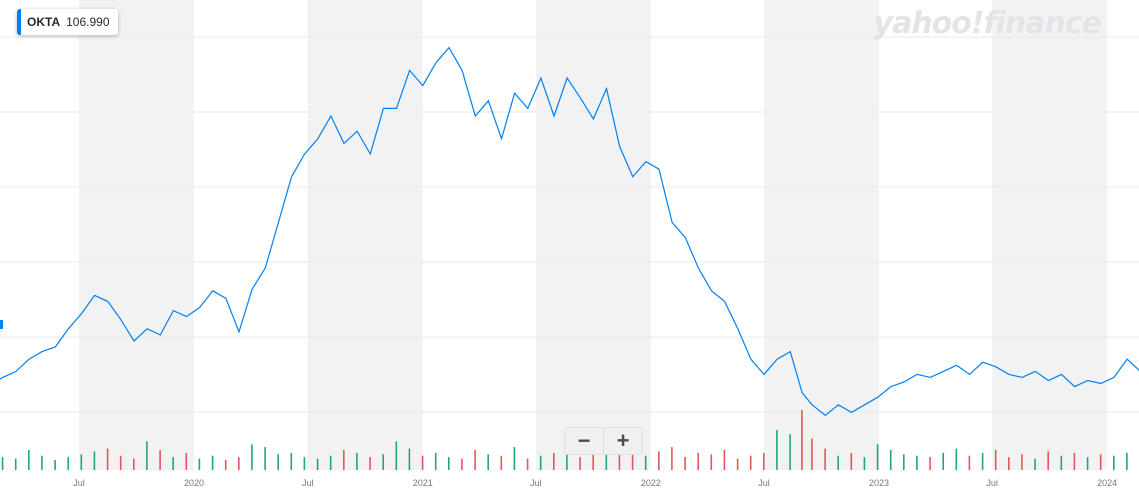  I want to click on x-tick-label: 2020, so click(194, 483).